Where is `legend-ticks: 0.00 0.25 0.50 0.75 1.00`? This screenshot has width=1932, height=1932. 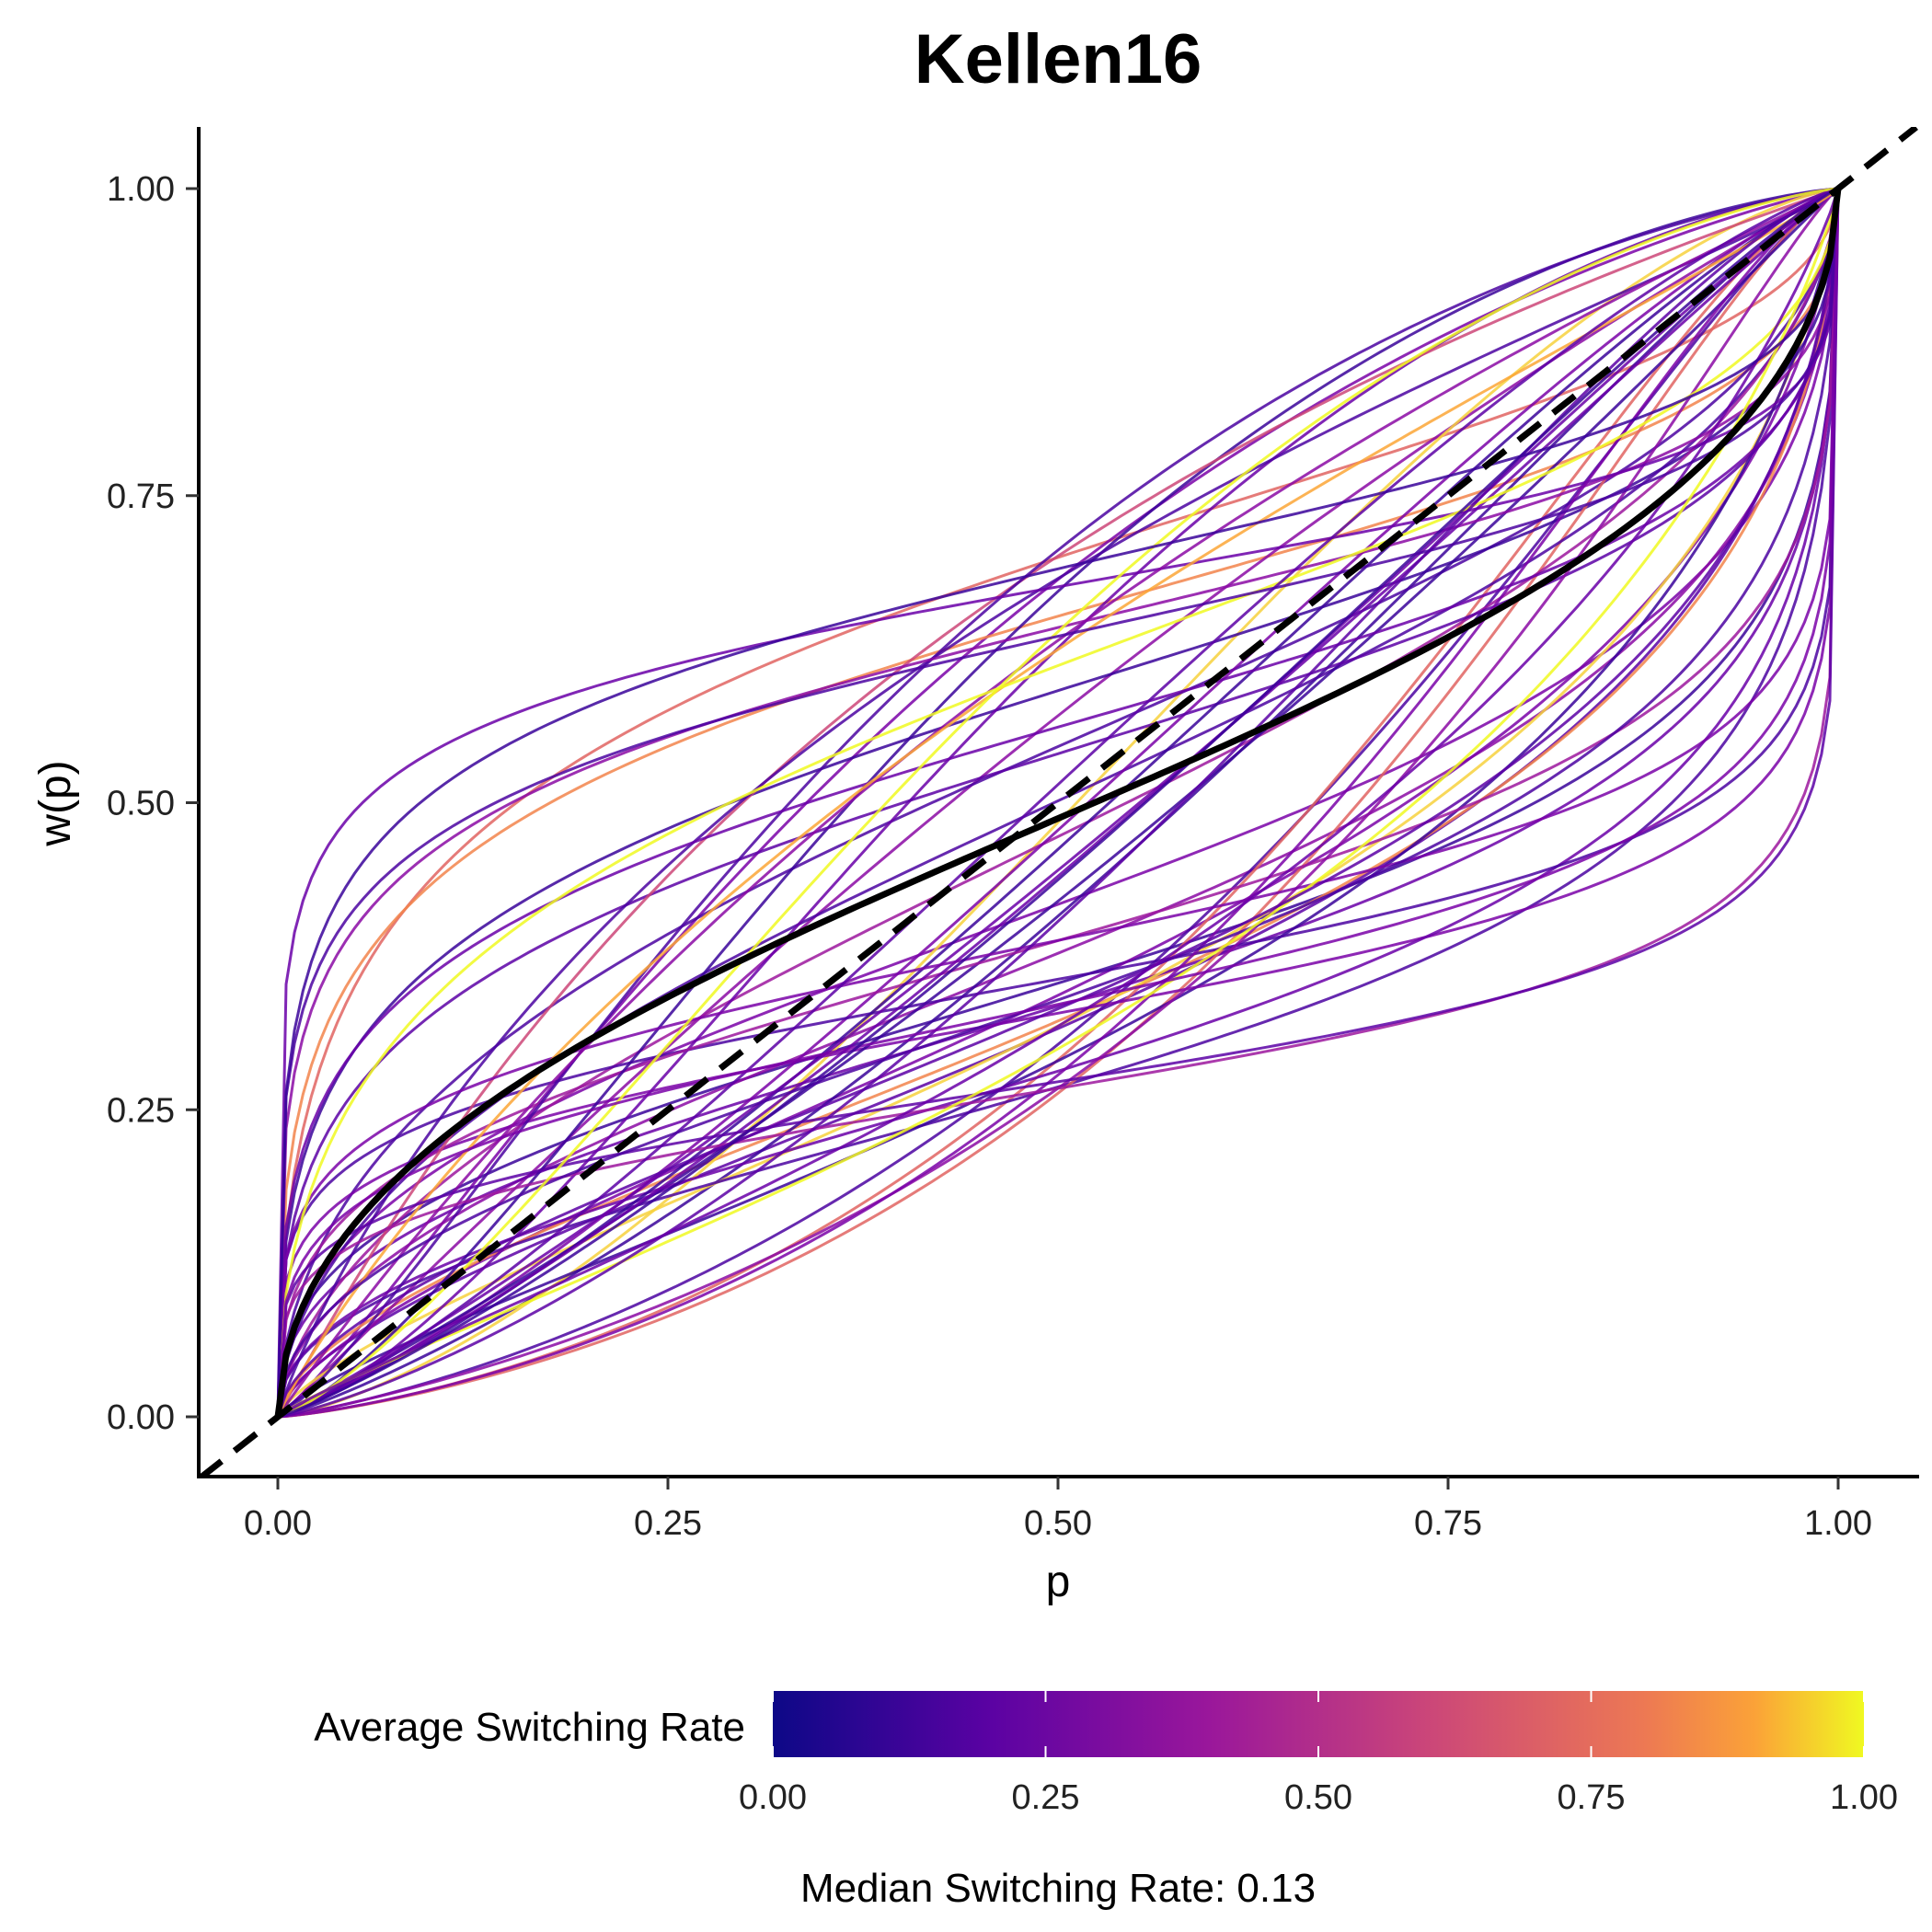 legend-ticks: 0.00 0.25 0.50 0.75 1.00 is located at coordinates (1318, 1754).